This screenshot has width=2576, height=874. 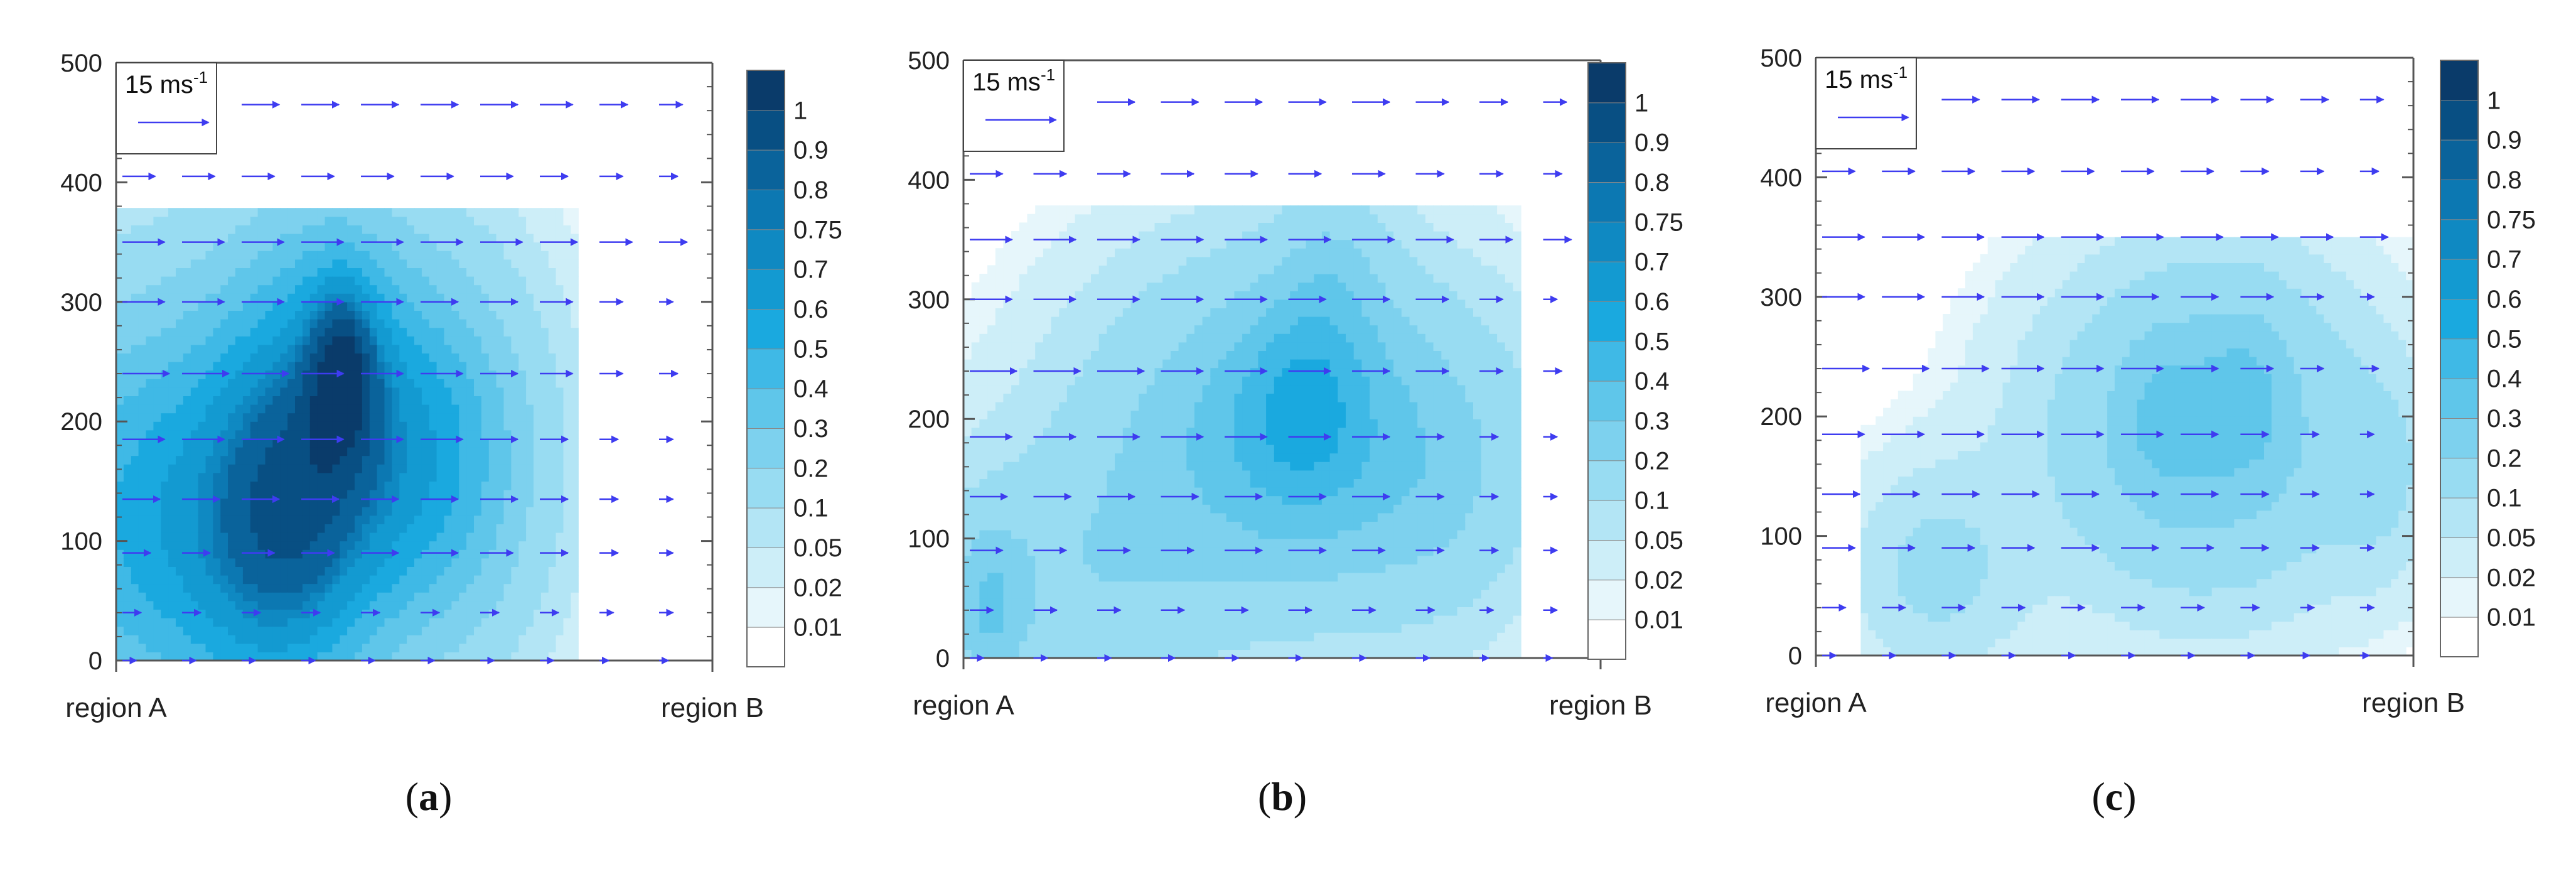 I want to click on colorbar-box, so click(x=765, y=289).